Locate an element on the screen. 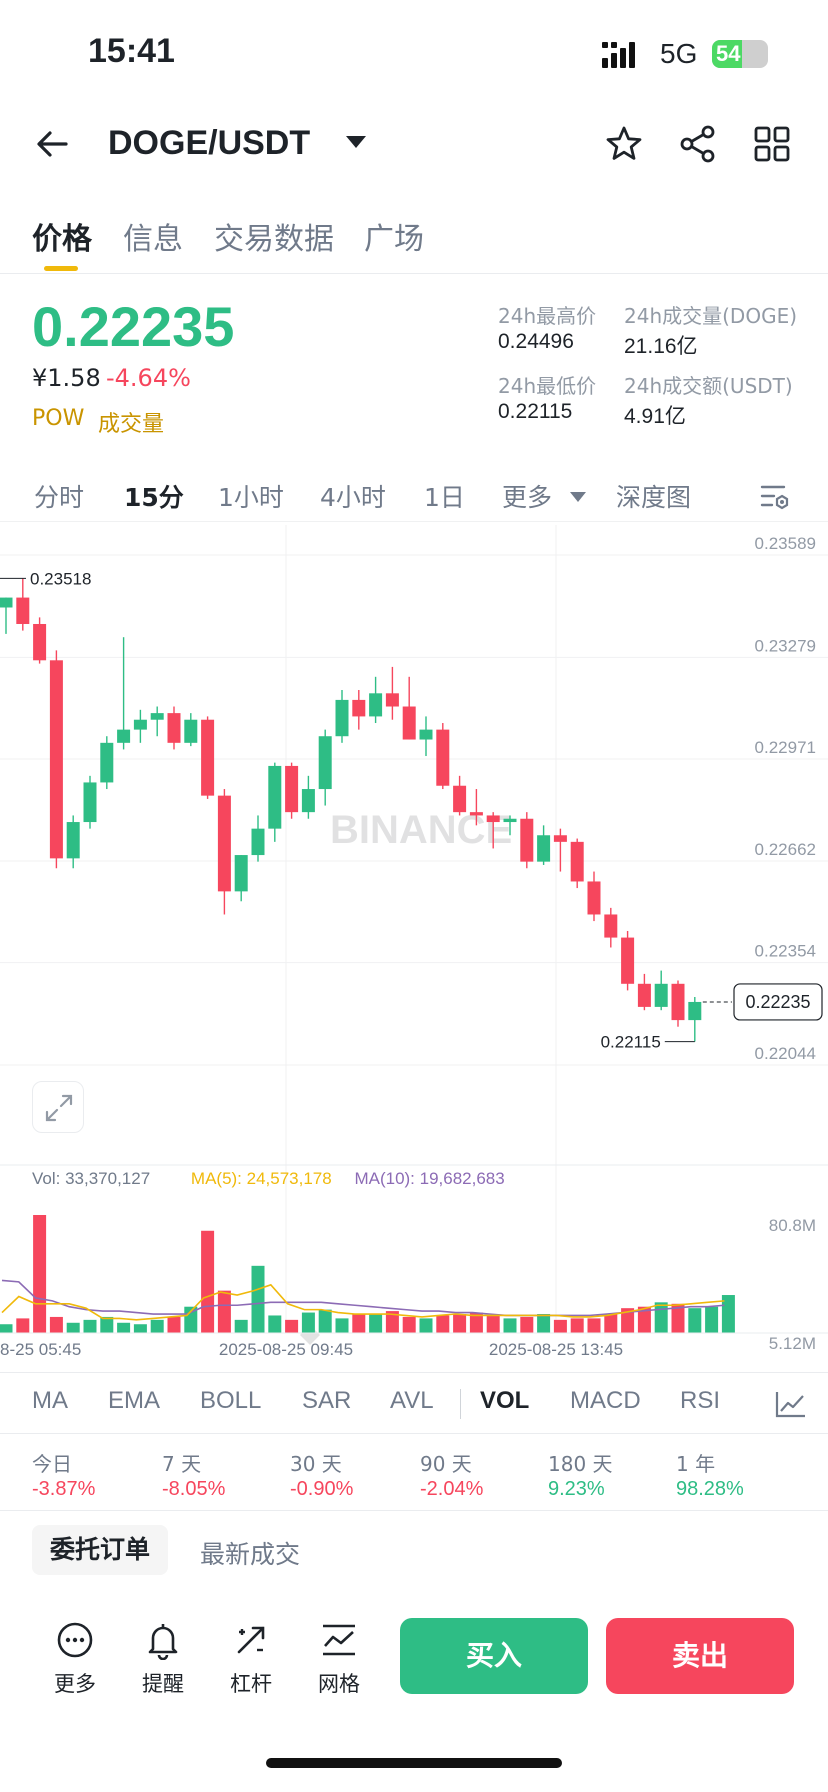 This screenshot has width=828, height=1792. interval-4h: 4小时 is located at coordinates (353, 497).